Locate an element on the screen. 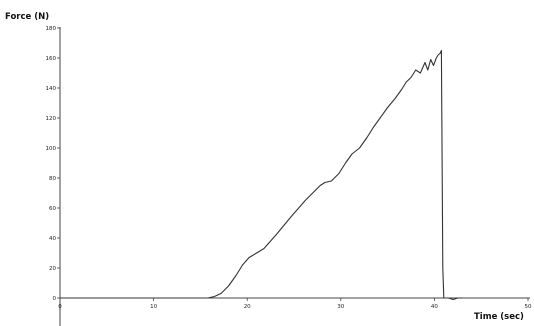 The width and height of the screenshot is (534, 326). y-tick-label: 40 is located at coordinates (52, 239).